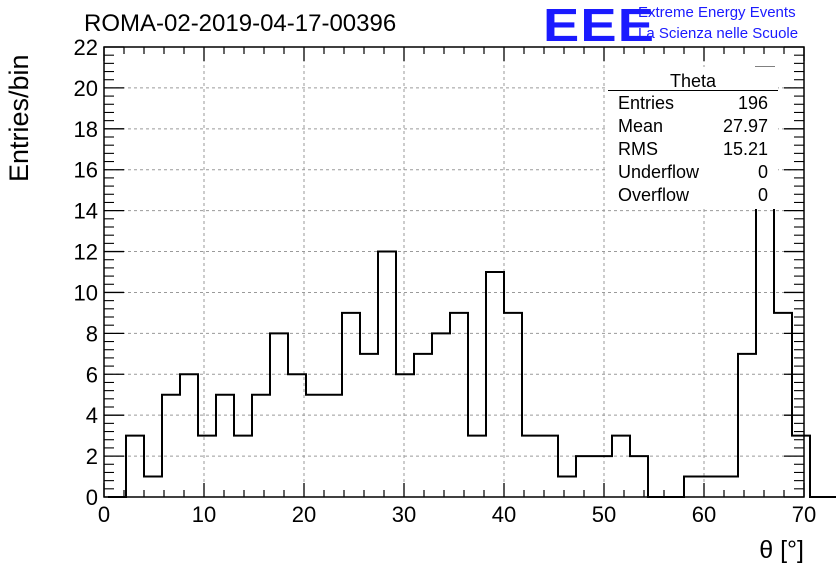 This screenshot has width=836, height=572. I want to click on x-axis-label: θ [°], so click(781, 550).